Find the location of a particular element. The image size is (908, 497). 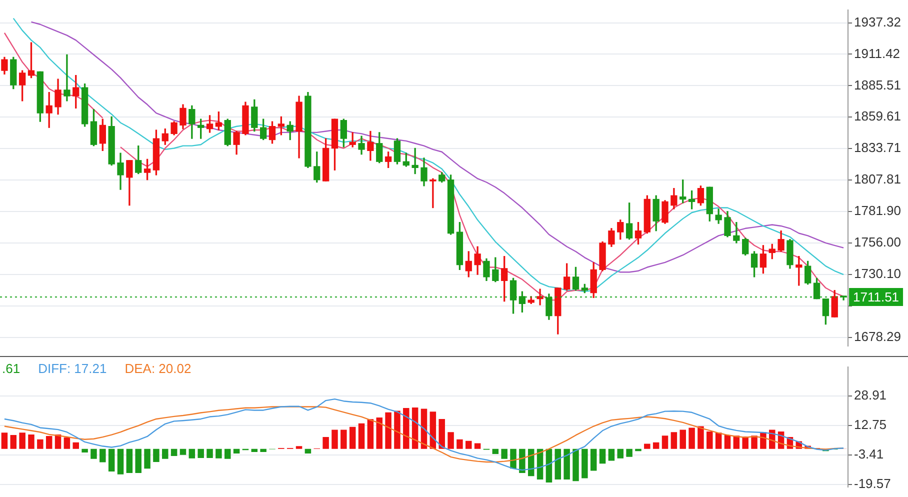

y-tick-label: 1911.42 is located at coordinates (877, 53).